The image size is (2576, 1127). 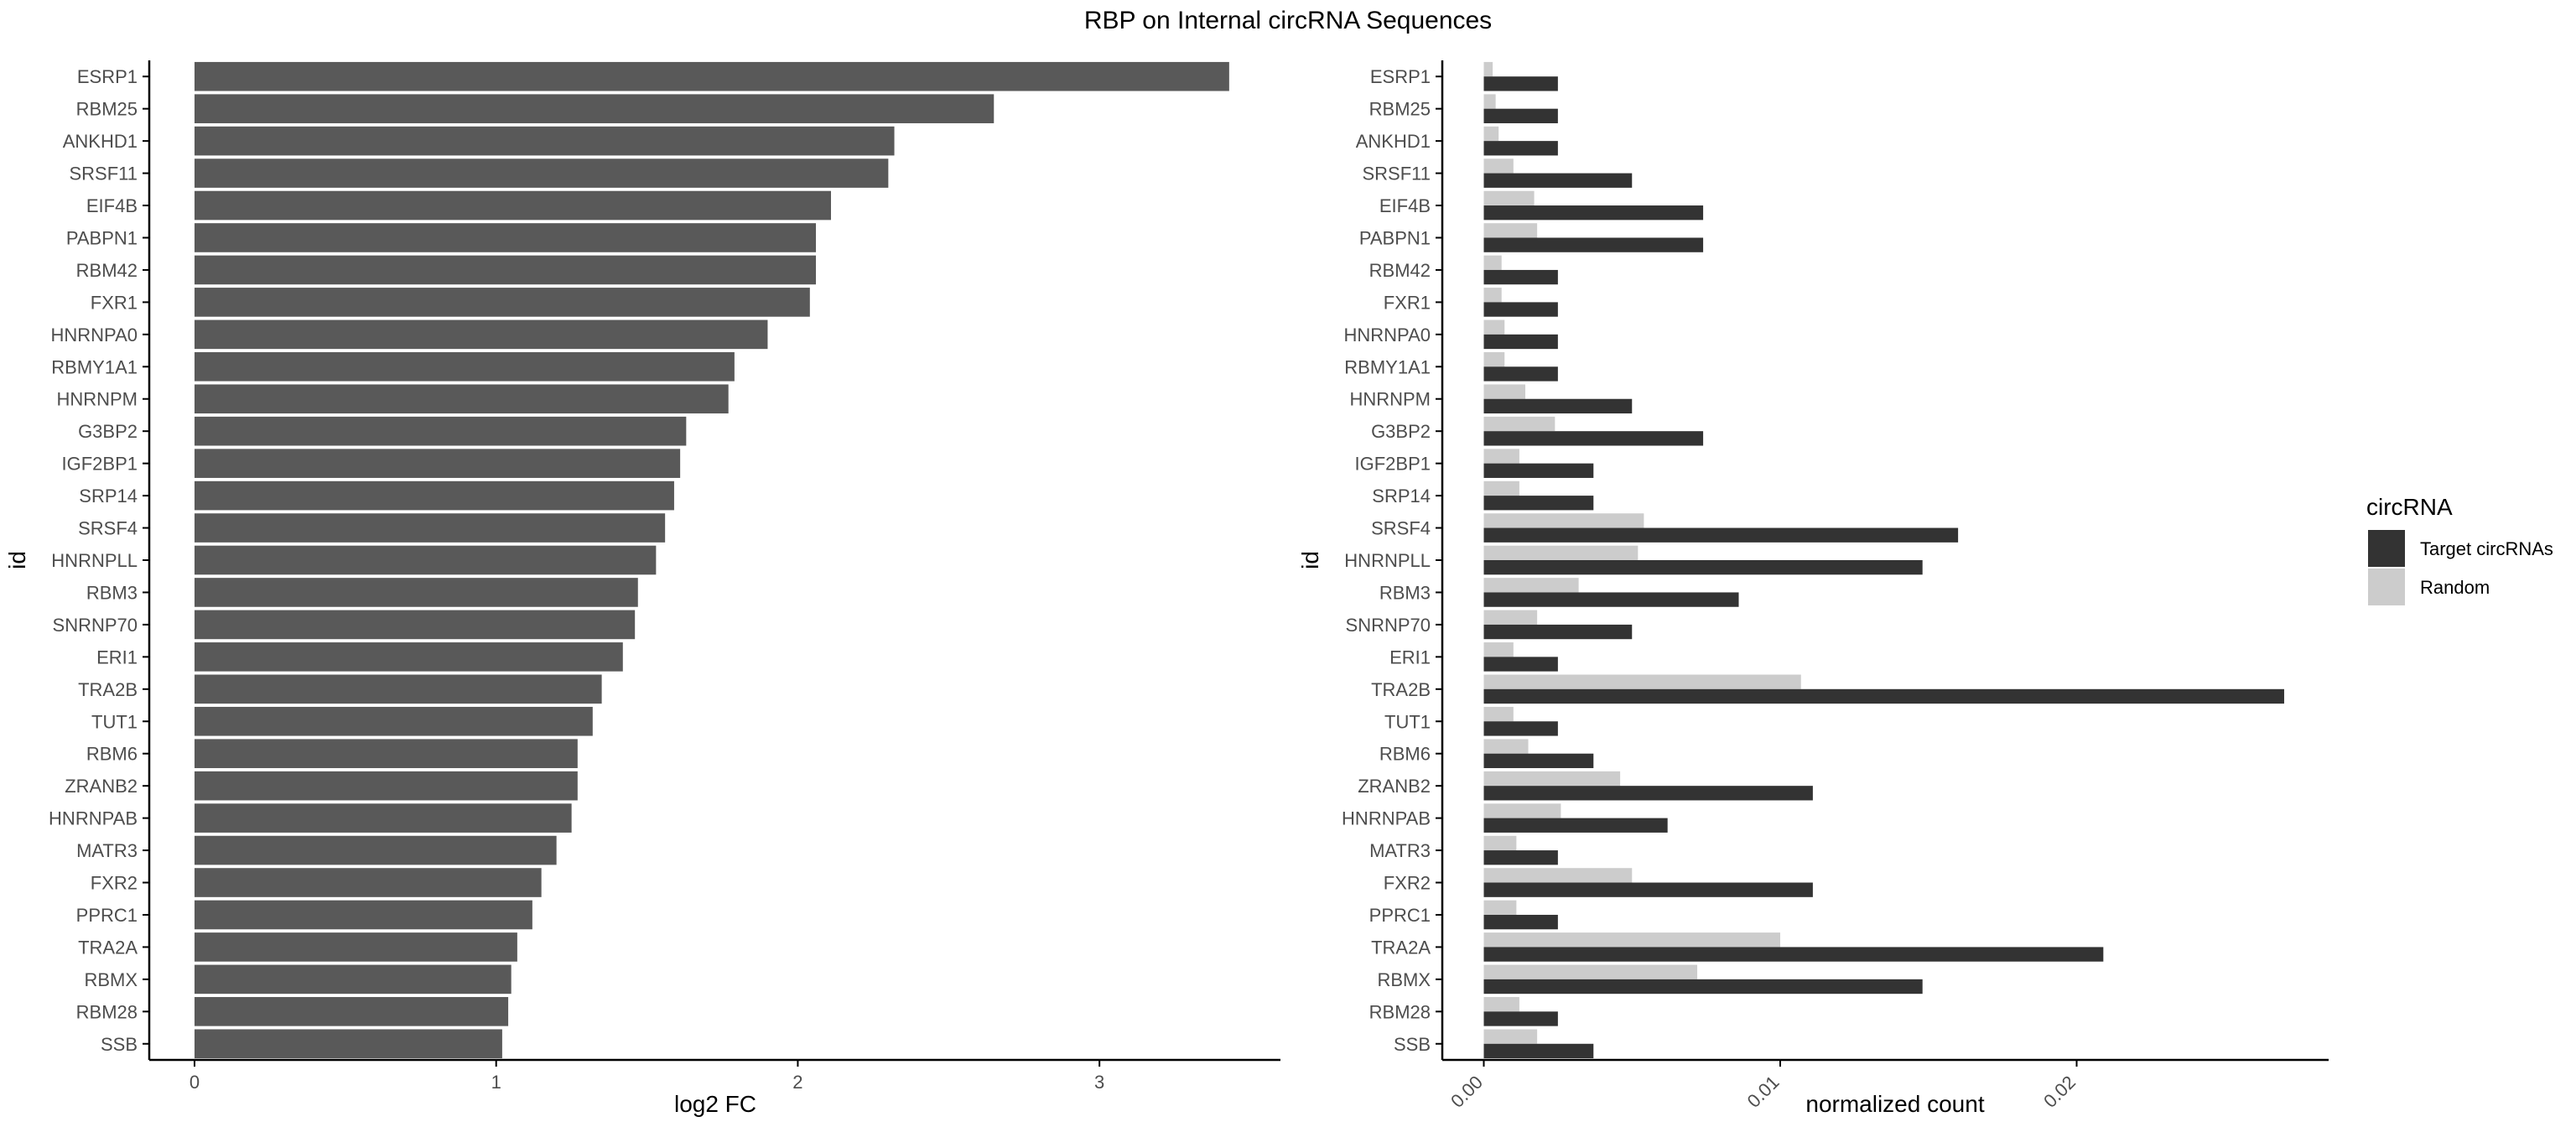 I want to click on right-y-tick-label: ESRP1, so click(x=1400, y=76).